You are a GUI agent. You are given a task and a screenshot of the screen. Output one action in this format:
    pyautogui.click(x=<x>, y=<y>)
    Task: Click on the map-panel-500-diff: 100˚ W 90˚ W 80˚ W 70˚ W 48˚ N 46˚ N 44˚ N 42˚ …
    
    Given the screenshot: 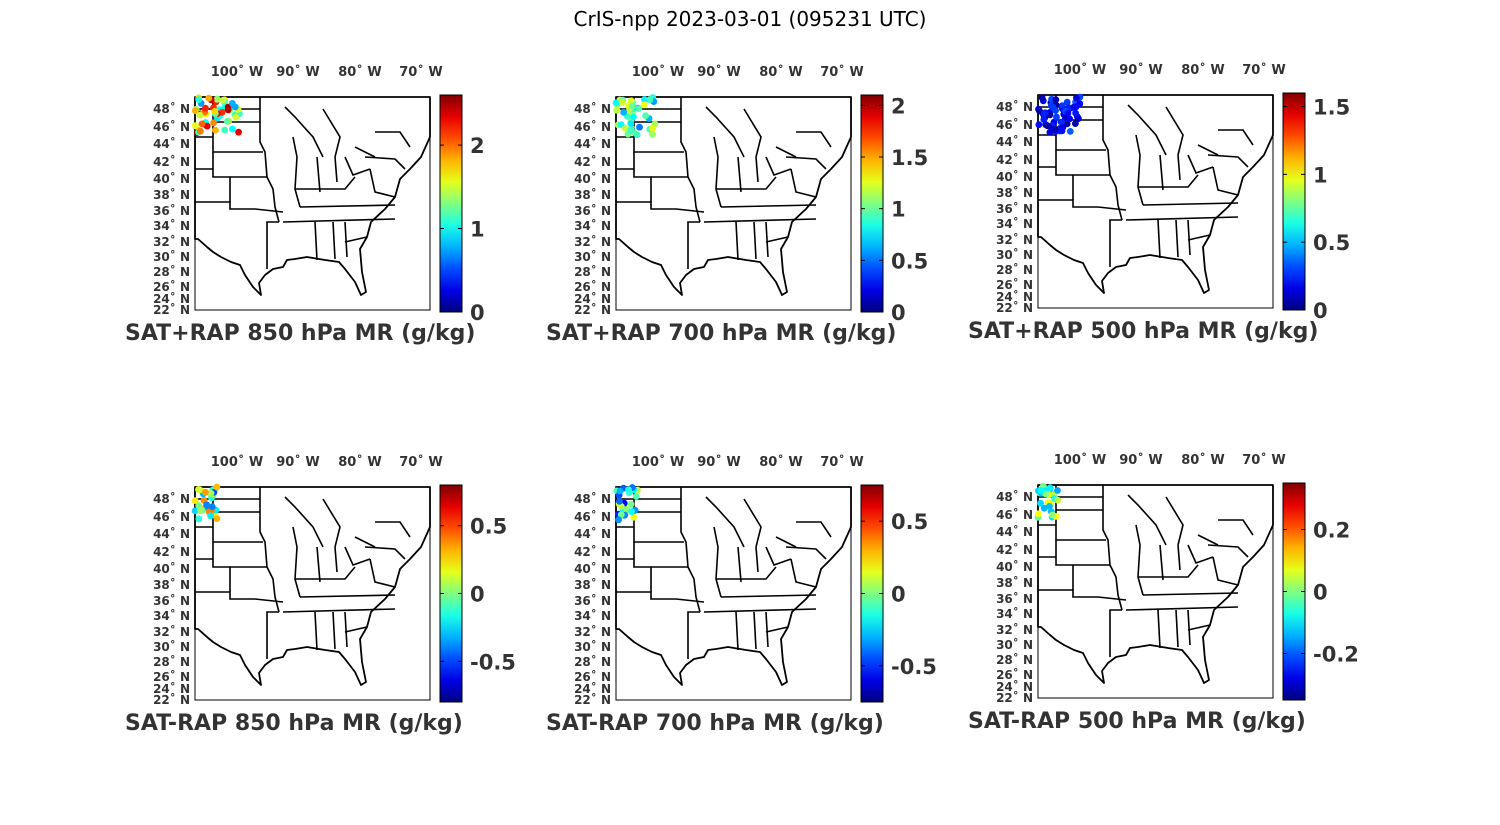 What is the action you would take?
    pyautogui.click(x=1173, y=588)
    